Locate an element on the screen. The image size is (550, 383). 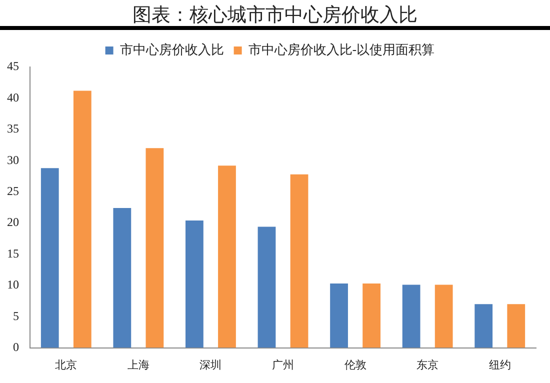
x-tick-label: 上海 is located at coordinates (138, 365).